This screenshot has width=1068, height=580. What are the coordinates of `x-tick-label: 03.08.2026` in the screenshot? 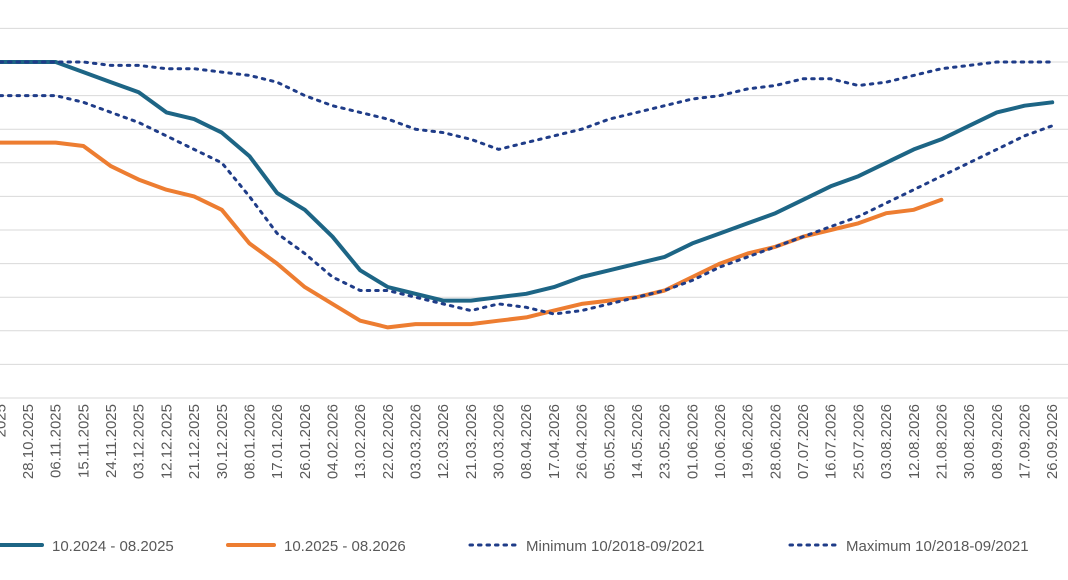 It's located at (886, 441).